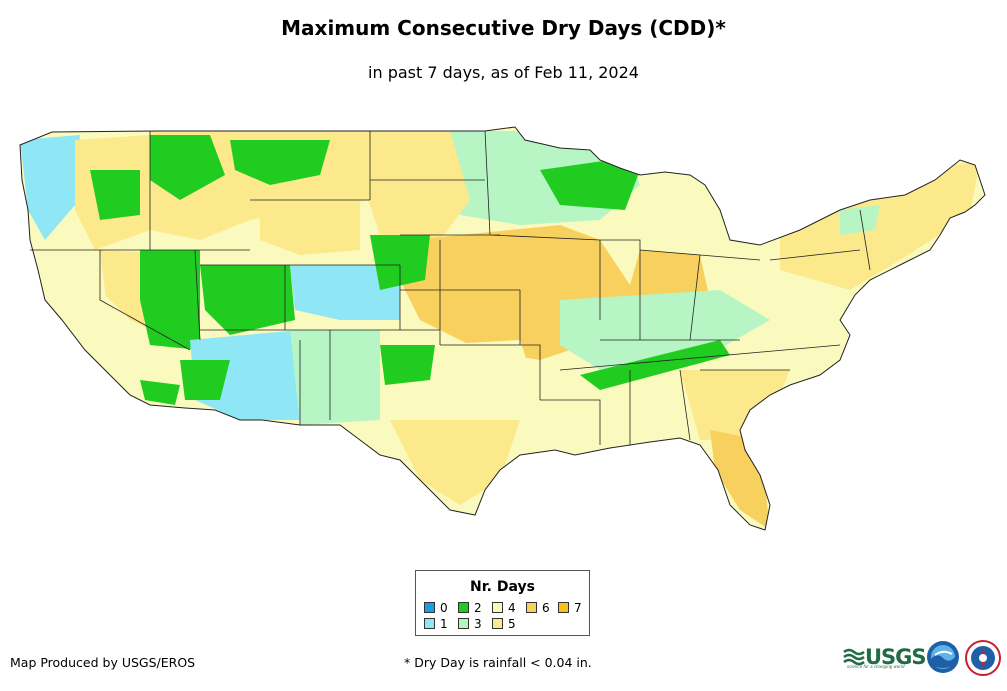  Describe the element at coordinates (478, 608) in the screenshot. I see `legend-label: 2` at that location.